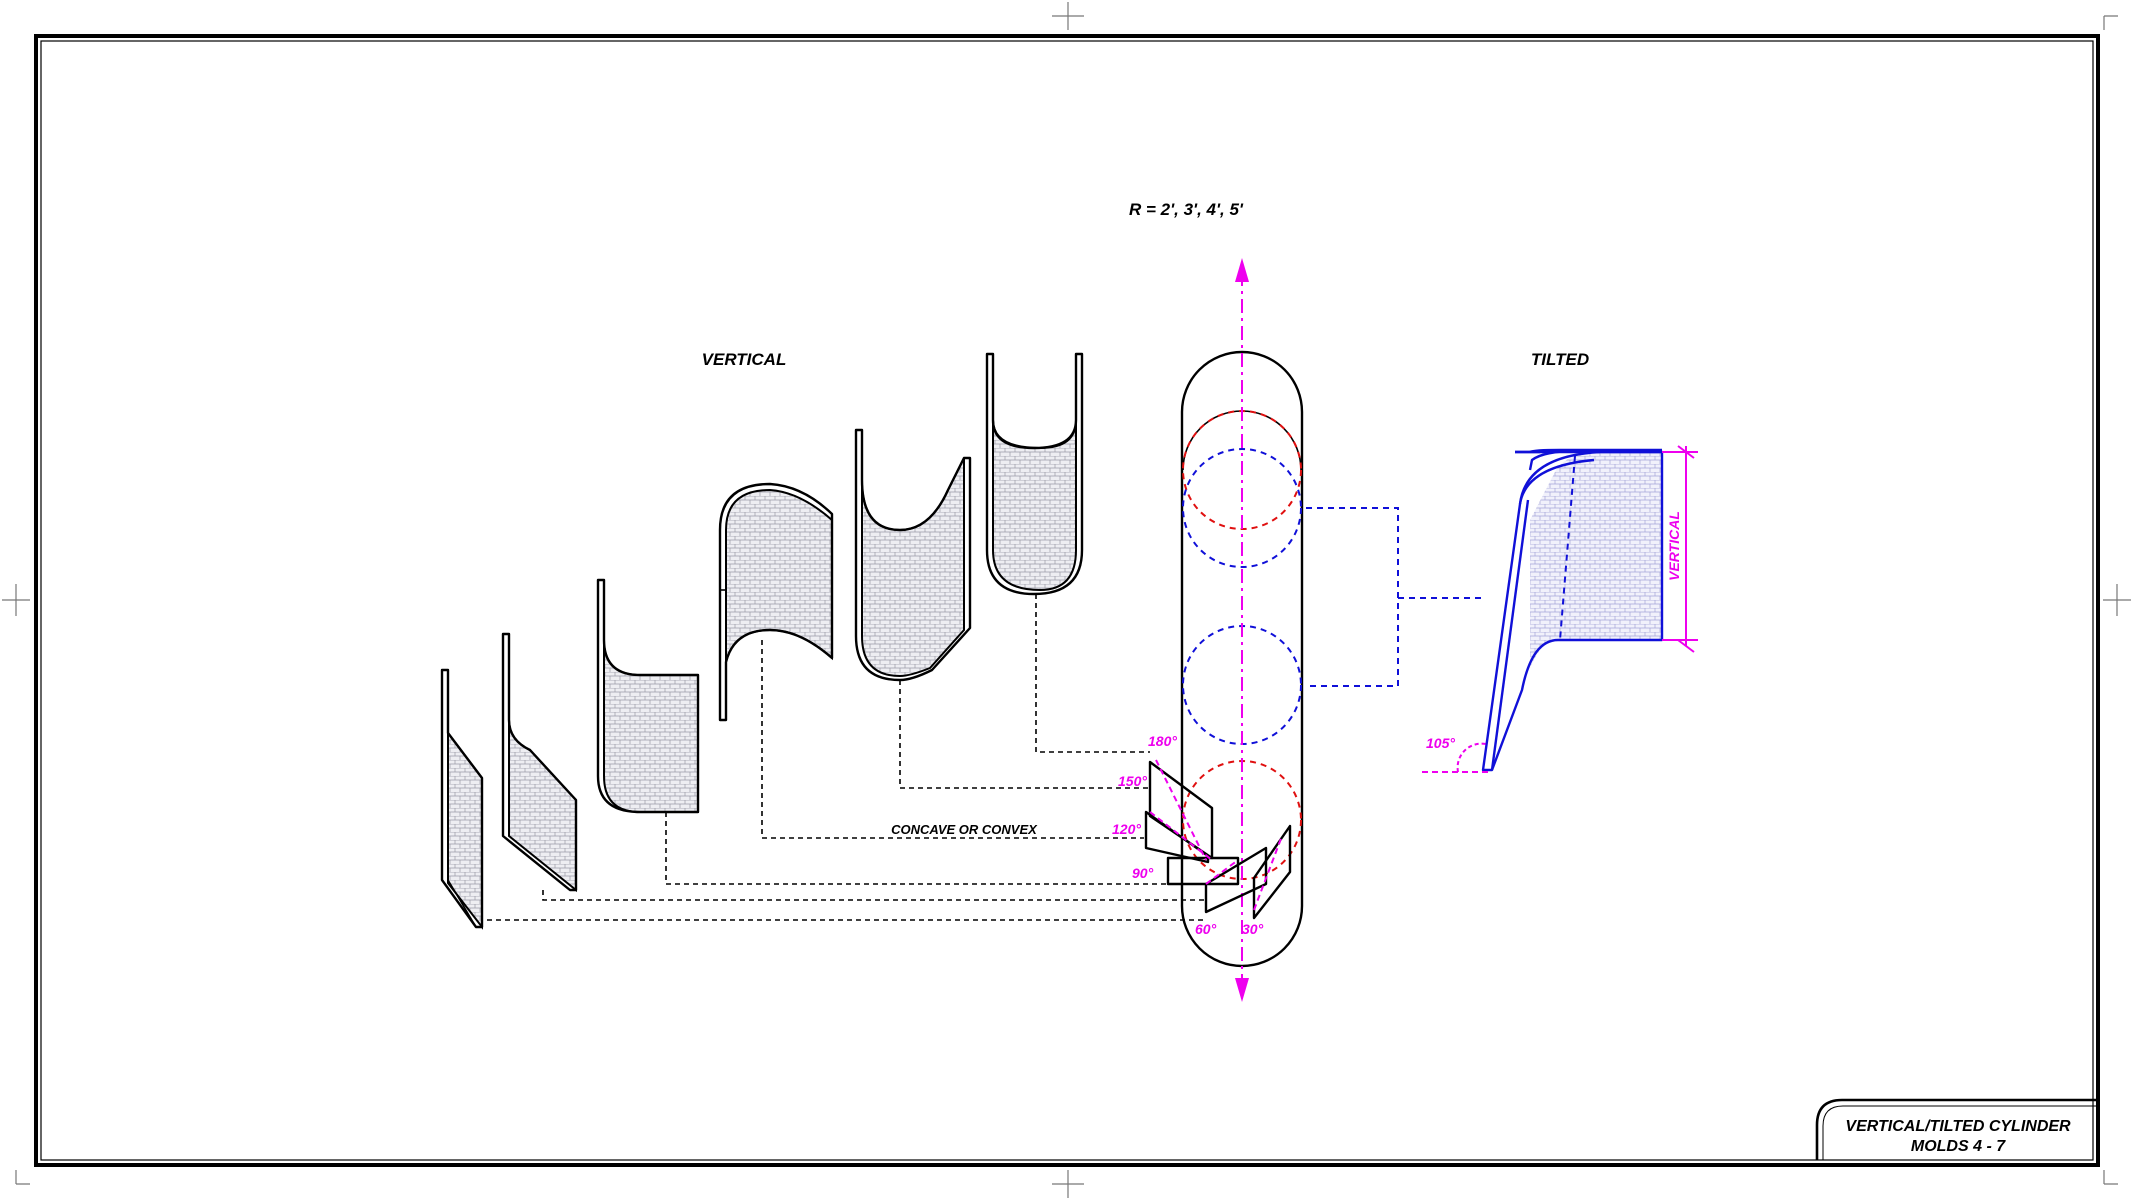 Image resolution: width=2133 pixels, height=1200 pixels. What do you see at coordinates (1242, 270) in the screenshot?
I see `axis-arrow-up-icon` at bounding box center [1242, 270].